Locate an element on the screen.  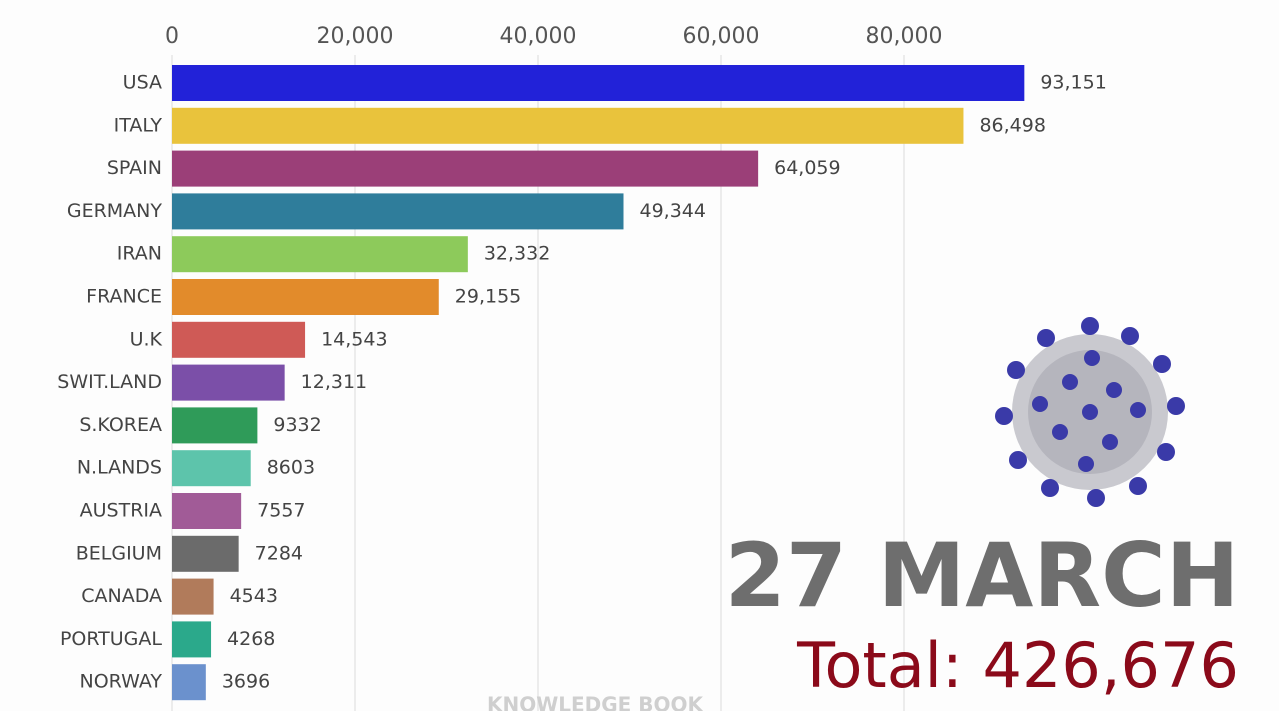
category-label: AUSTRIA is located at coordinates (121, 511).